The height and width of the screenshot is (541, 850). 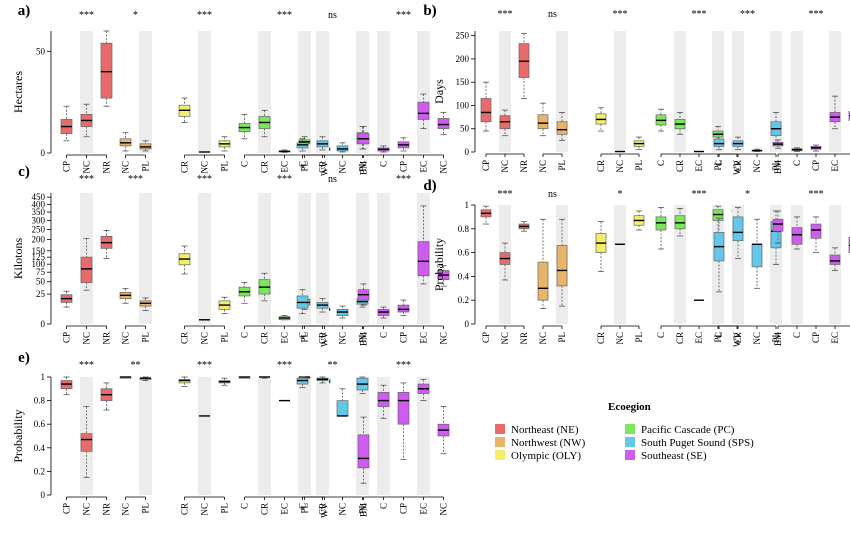 I want to click on y-tick-label: 450, so click(x=39, y=197).